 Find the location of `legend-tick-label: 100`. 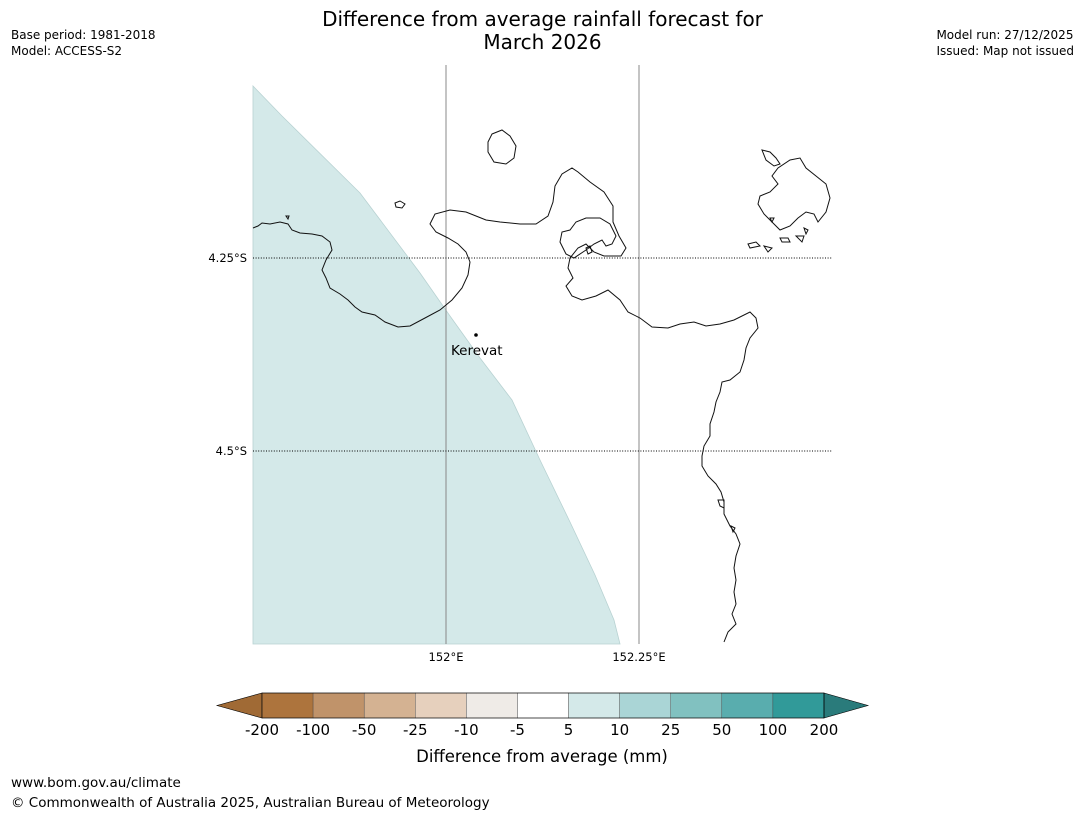

legend-tick-label: 100 is located at coordinates (773, 730).